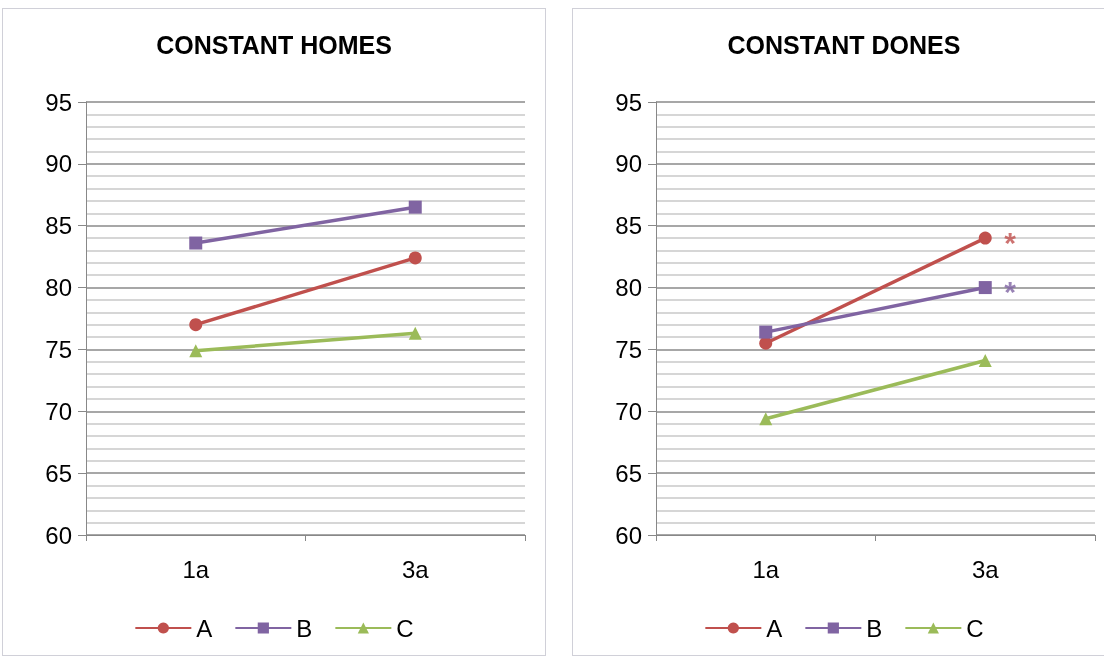 The height and width of the screenshot is (659, 1104). Describe the element at coordinates (844, 44) in the screenshot. I see `chart-title: CONSTANT DONES` at that location.